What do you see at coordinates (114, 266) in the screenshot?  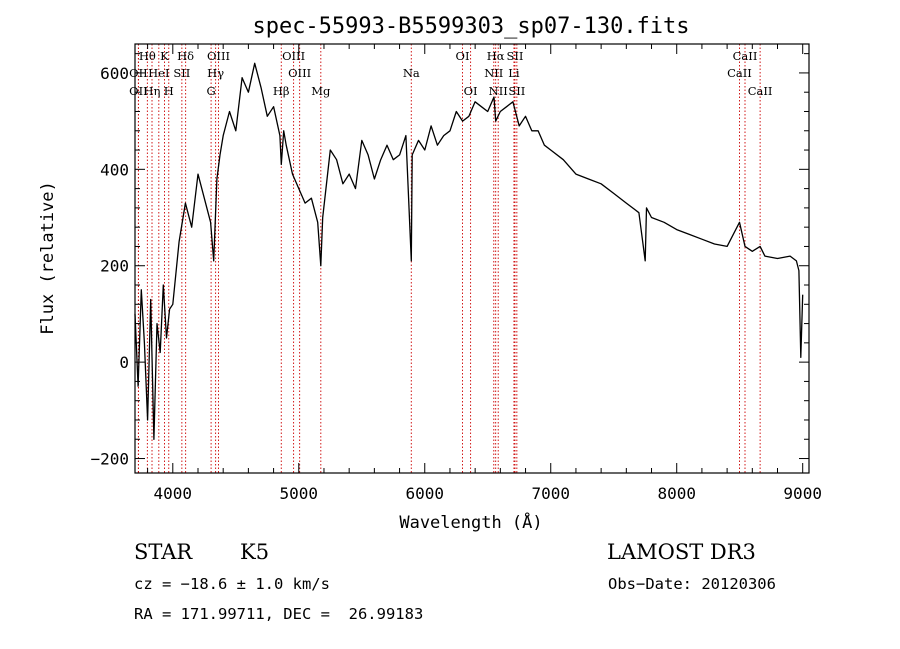 I see `y-tick-label: 200` at bounding box center [114, 266].